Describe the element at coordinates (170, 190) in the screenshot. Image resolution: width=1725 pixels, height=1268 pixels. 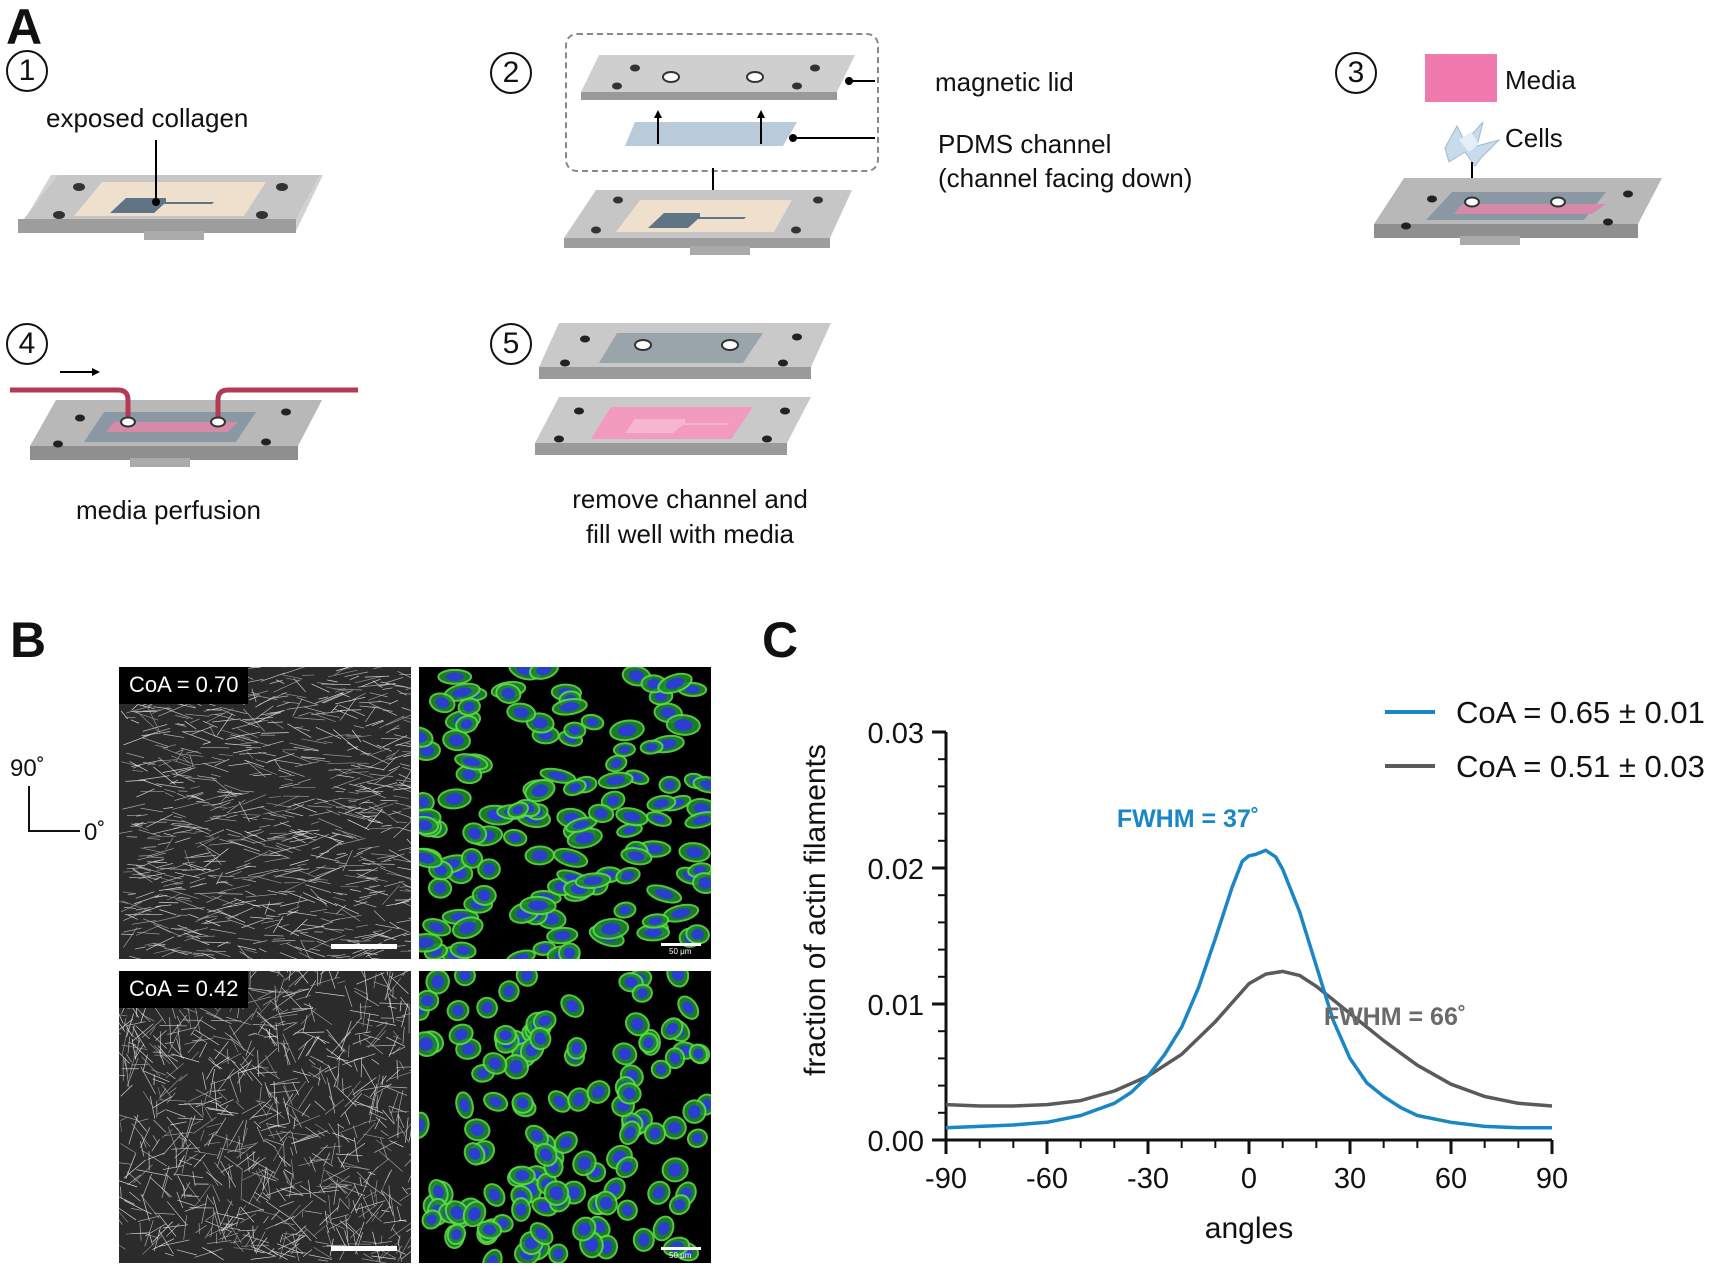
I see `step-1-device-illustration` at that location.